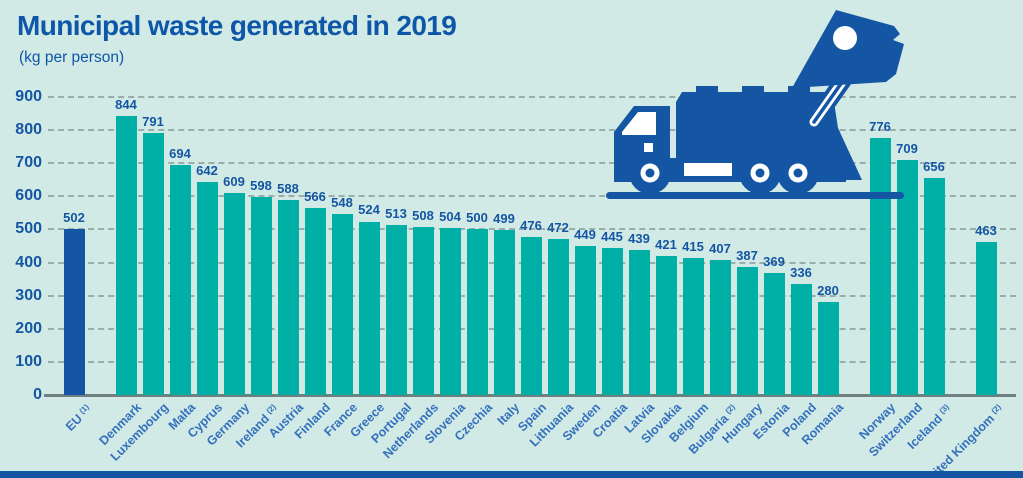 This screenshot has width=1023, height=478. What do you see at coordinates (724, 173) in the screenshot?
I see `truck-wheels` at bounding box center [724, 173].